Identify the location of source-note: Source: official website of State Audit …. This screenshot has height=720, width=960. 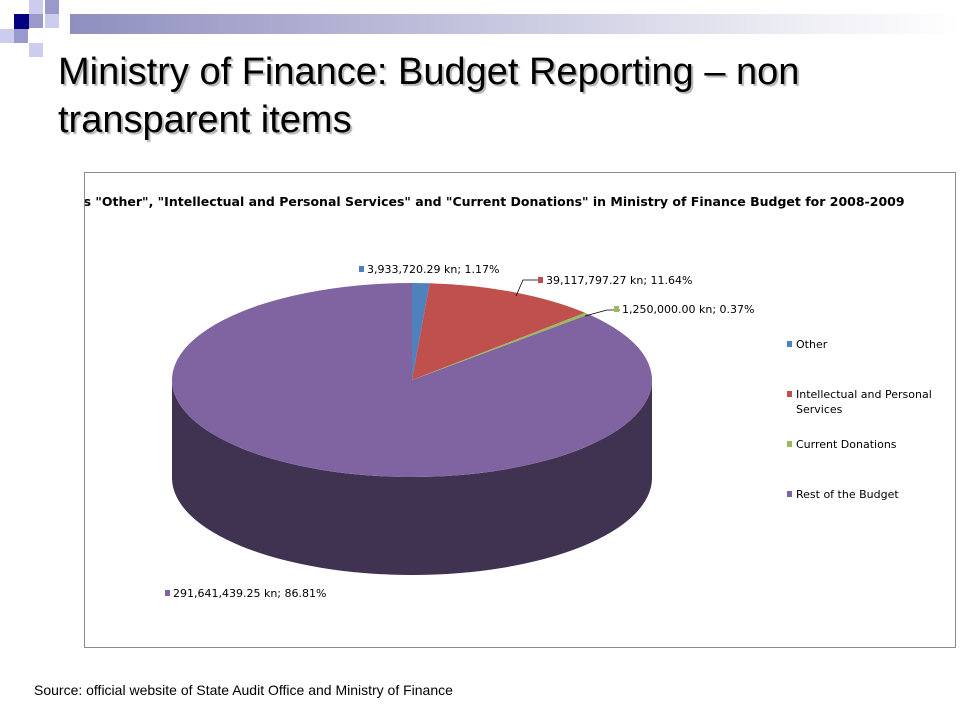
(243, 690).